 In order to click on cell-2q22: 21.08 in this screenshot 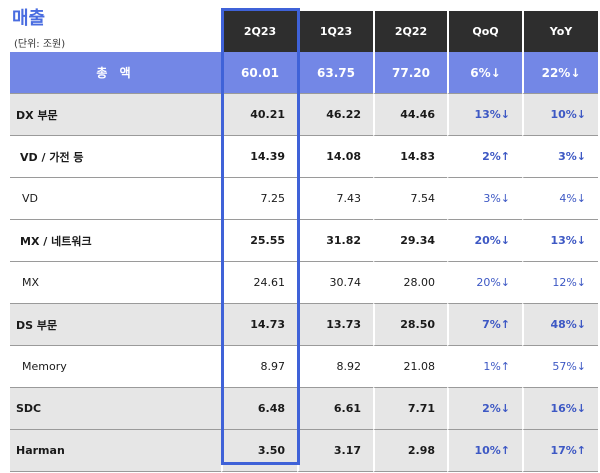, I will do `click(410, 366)`.